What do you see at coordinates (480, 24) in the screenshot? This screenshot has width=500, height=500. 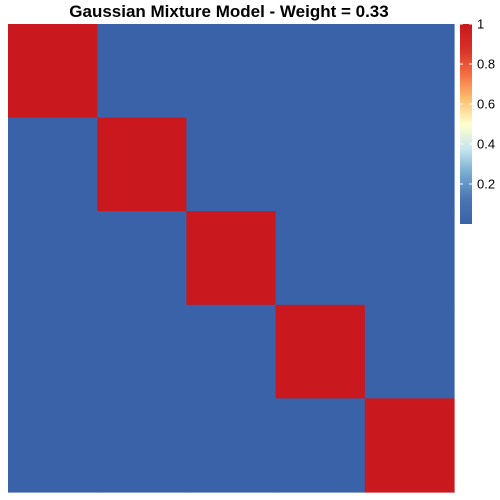 I see `legend-tick-label: 1` at bounding box center [480, 24].